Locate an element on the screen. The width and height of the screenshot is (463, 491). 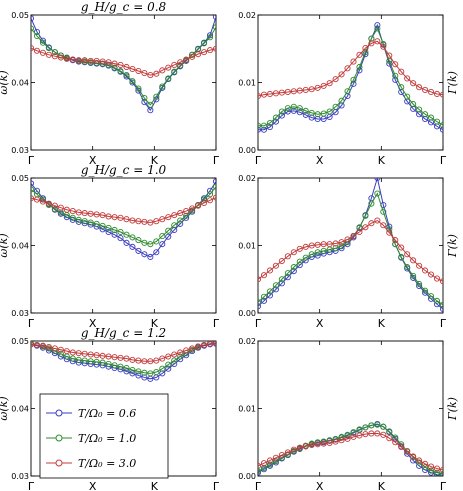
panel-6: 0.00 0.01 0.02 Γ X K Γ Γ(k) is located at coordinates (348, 414).